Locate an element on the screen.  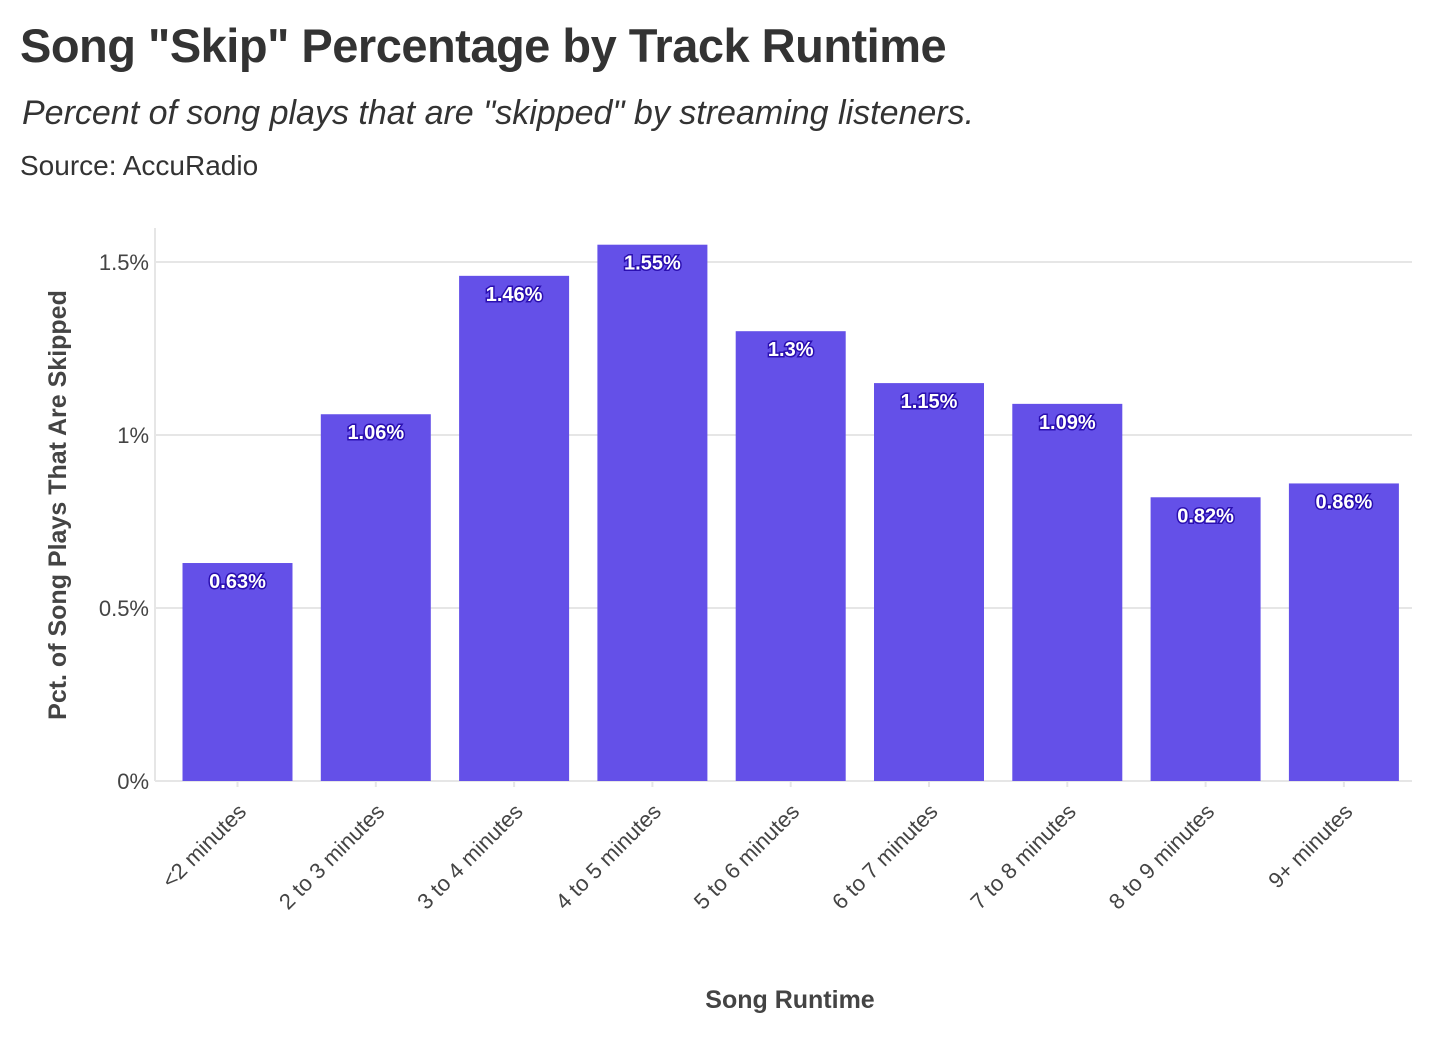
x-tick-label: 6 to 7 minutes is located at coordinates (884, 856).